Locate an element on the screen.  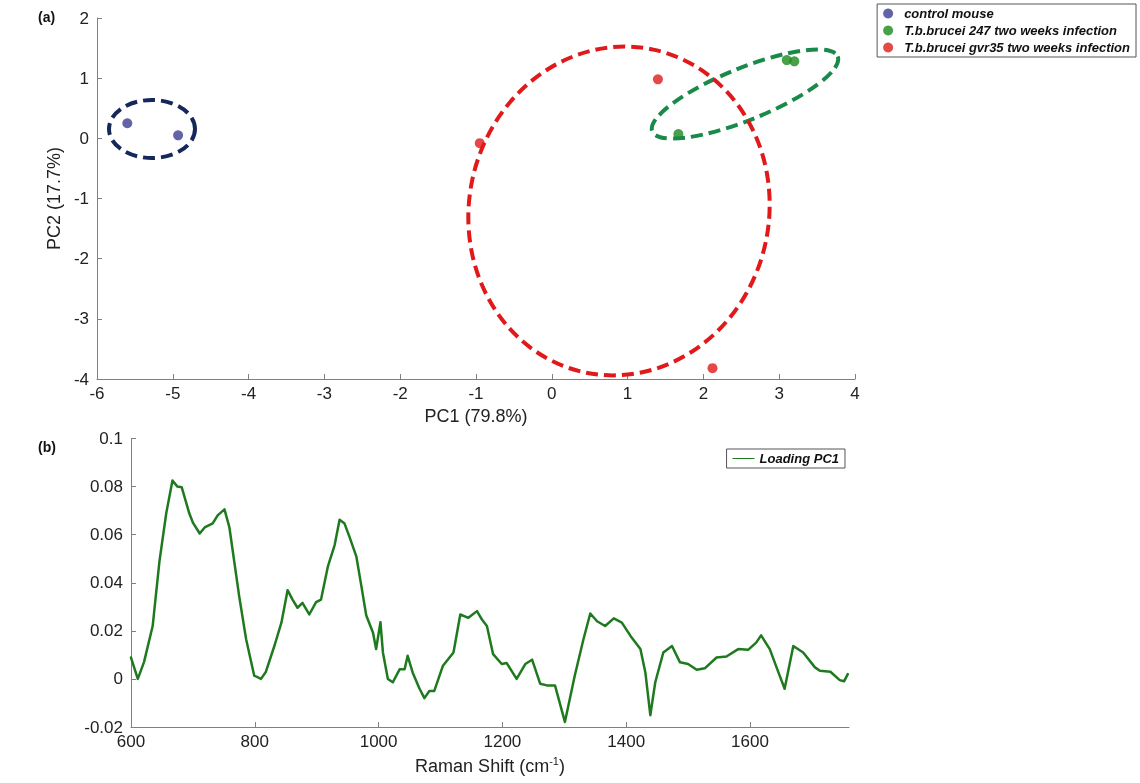
x-tick-label: 4 is located at coordinates (855, 393).